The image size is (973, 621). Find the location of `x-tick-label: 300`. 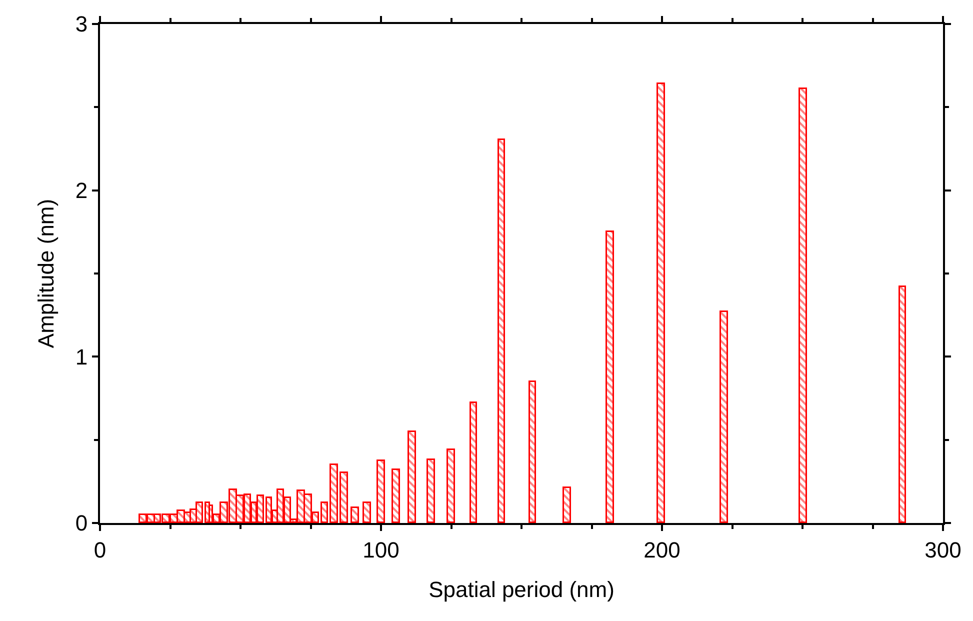

x-tick-label: 300 is located at coordinates (943, 549).